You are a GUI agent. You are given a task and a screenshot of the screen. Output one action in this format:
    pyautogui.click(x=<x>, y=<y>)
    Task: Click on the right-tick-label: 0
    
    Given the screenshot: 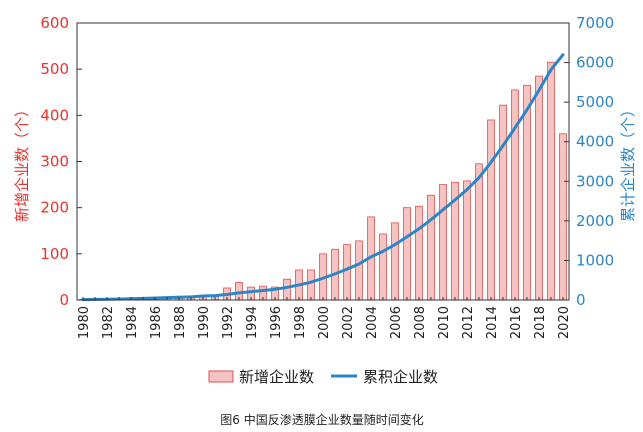 What is the action you would take?
    pyautogui.click(x=581, y=300)
    